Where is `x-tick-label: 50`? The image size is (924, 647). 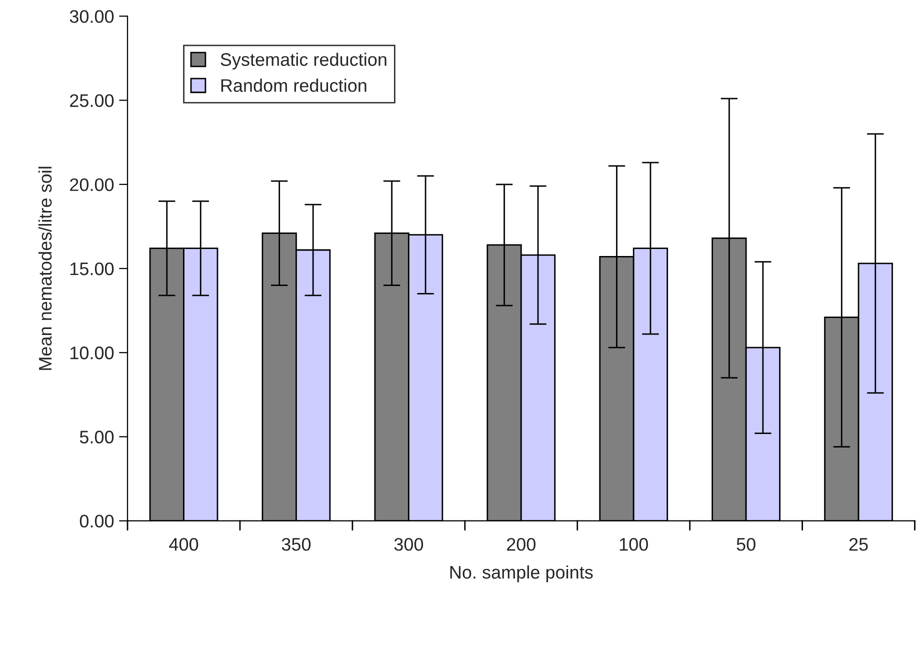
x-tick-label: 50 is located at coordinates (746, 544).